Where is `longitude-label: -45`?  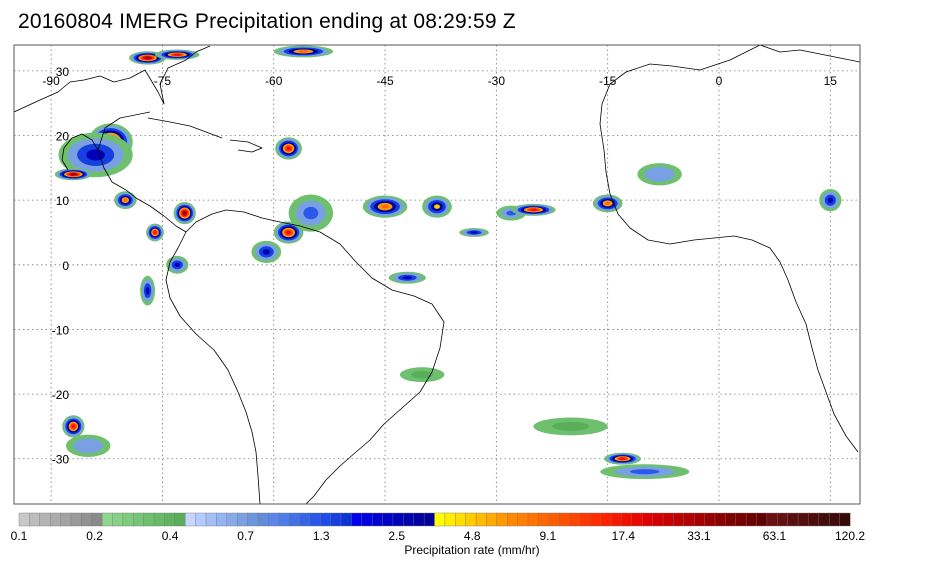 longitude-label: -45 is located at coordinates (385, 81).